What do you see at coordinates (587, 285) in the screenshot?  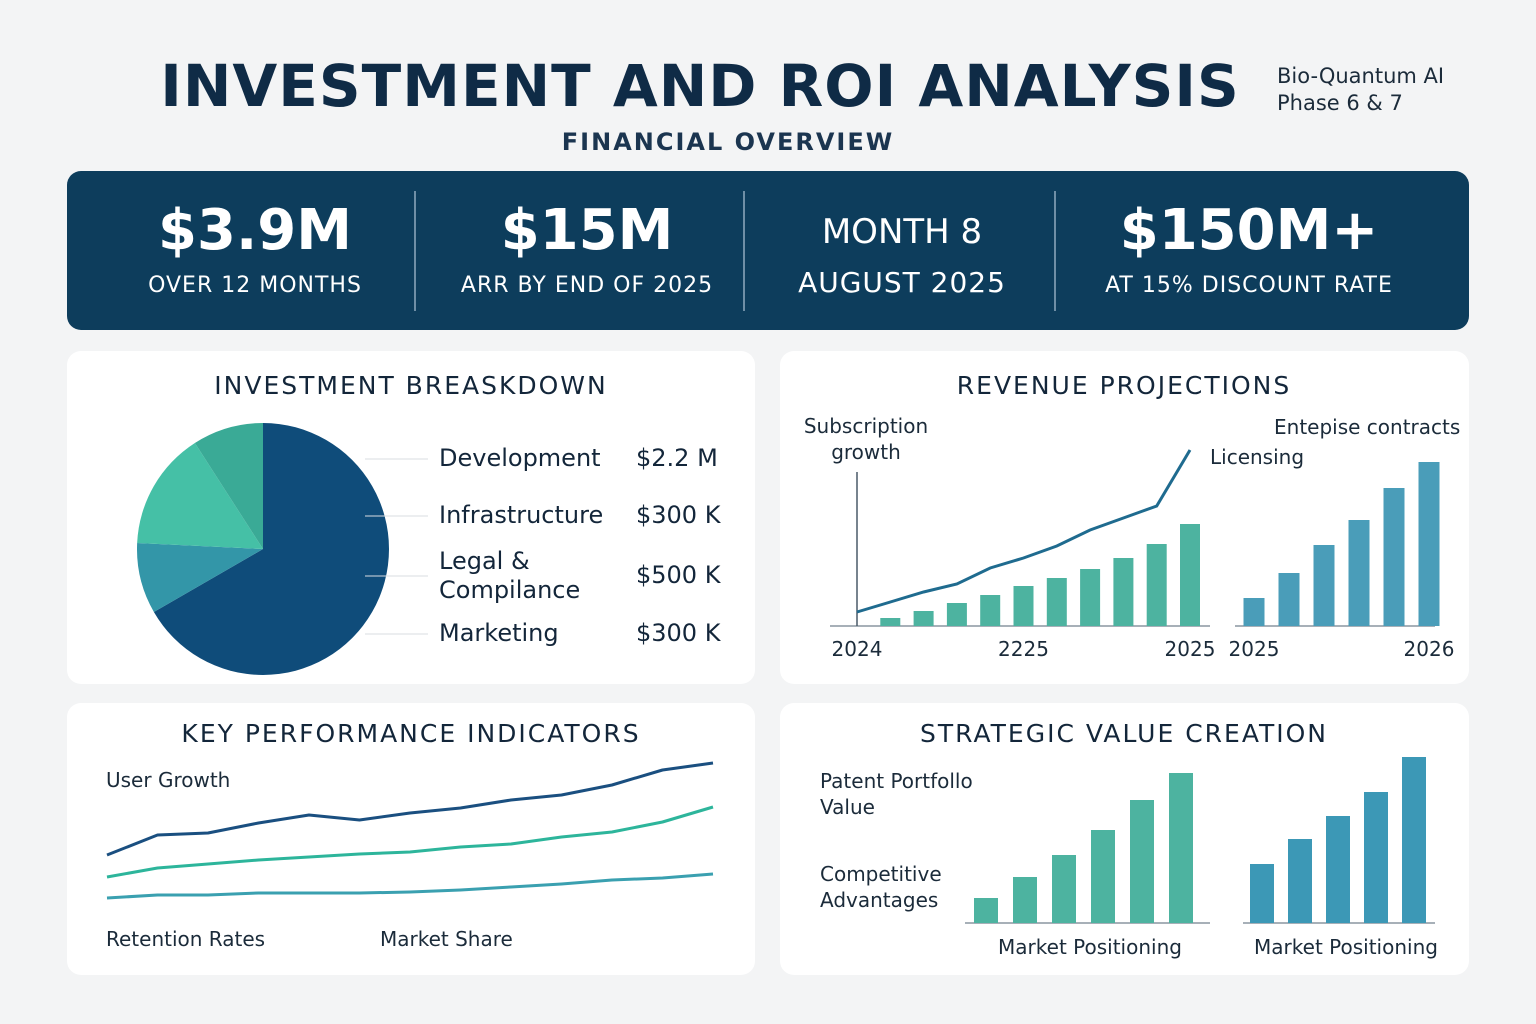 I see `kpi-label: ARR BY END OF 2025` at bounding box center [587, 285].